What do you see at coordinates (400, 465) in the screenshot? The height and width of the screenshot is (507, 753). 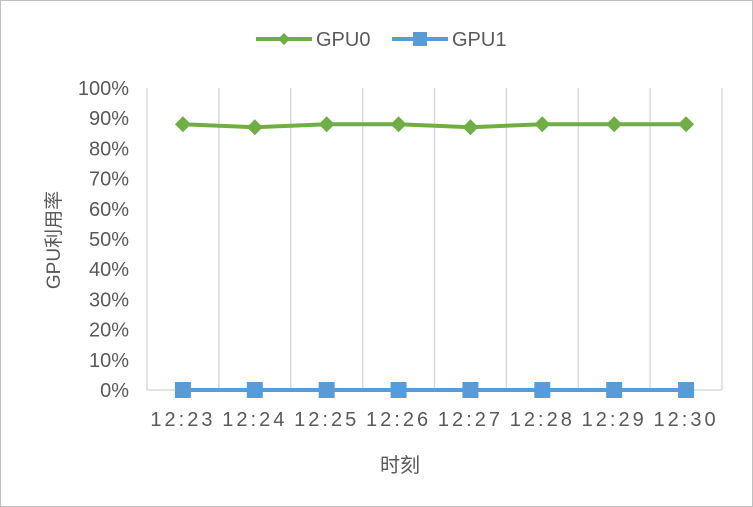 I see `x-axis-label: 时刻` at bounding box center [400, 465].